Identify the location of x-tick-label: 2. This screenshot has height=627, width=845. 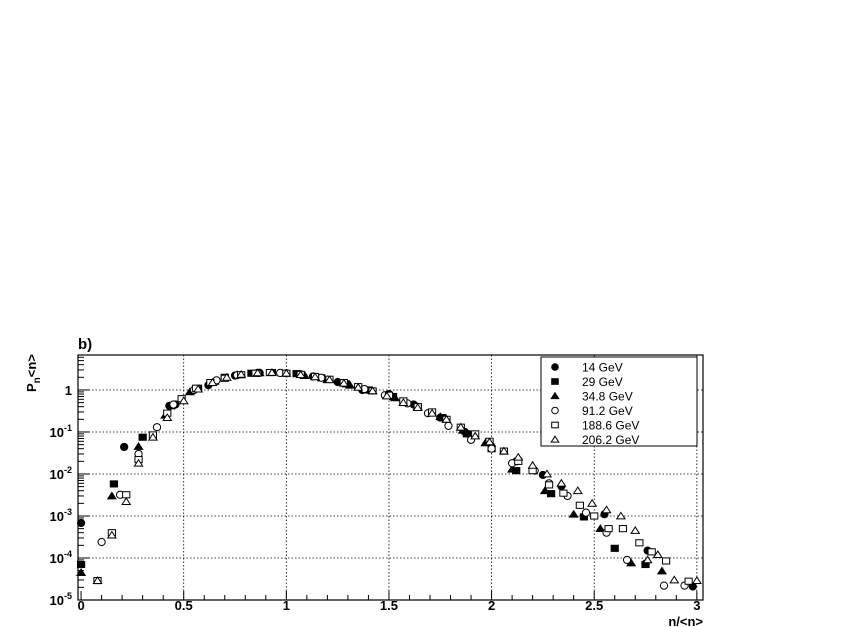
(491, 605).